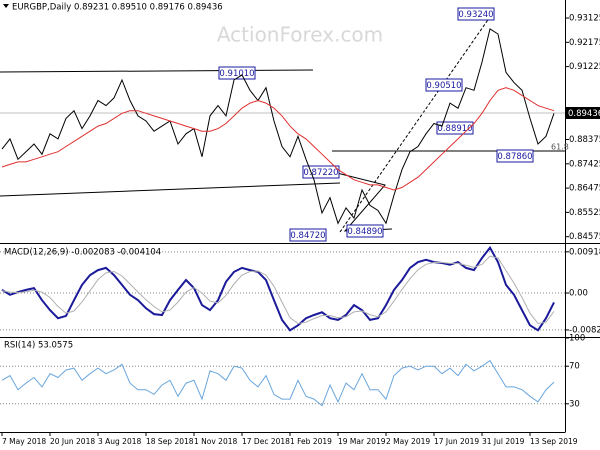 This screenshot has height=450, width=600. What do you see at coordinates (362, 441) in the screenshot?
I see `x-tick-label: 19 Mar 2019` at bounding box center [362, 441].